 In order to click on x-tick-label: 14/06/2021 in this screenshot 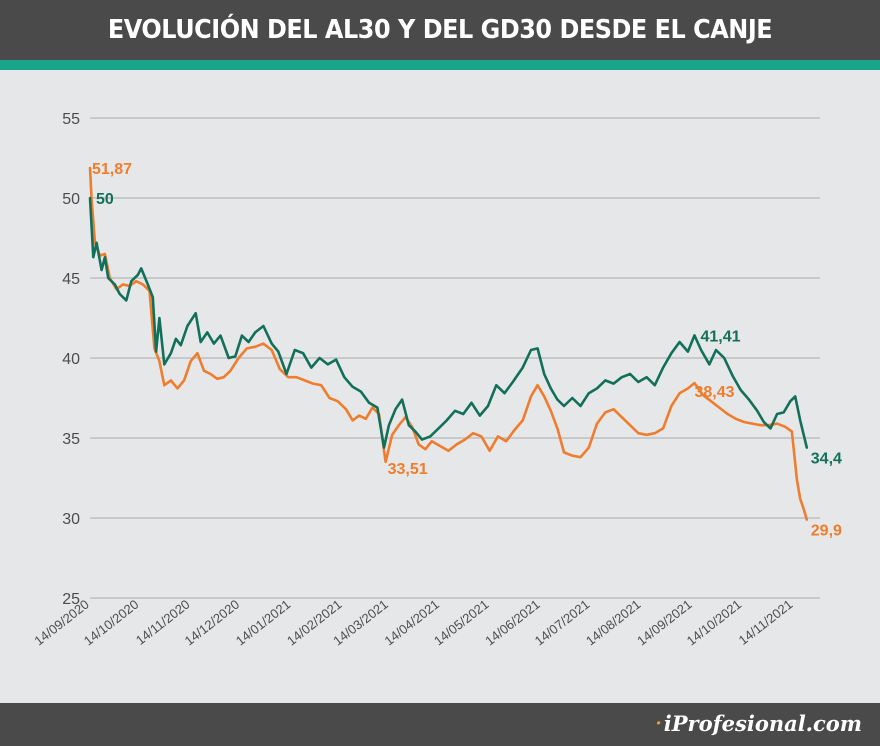, I will do `click(512, 623)`.